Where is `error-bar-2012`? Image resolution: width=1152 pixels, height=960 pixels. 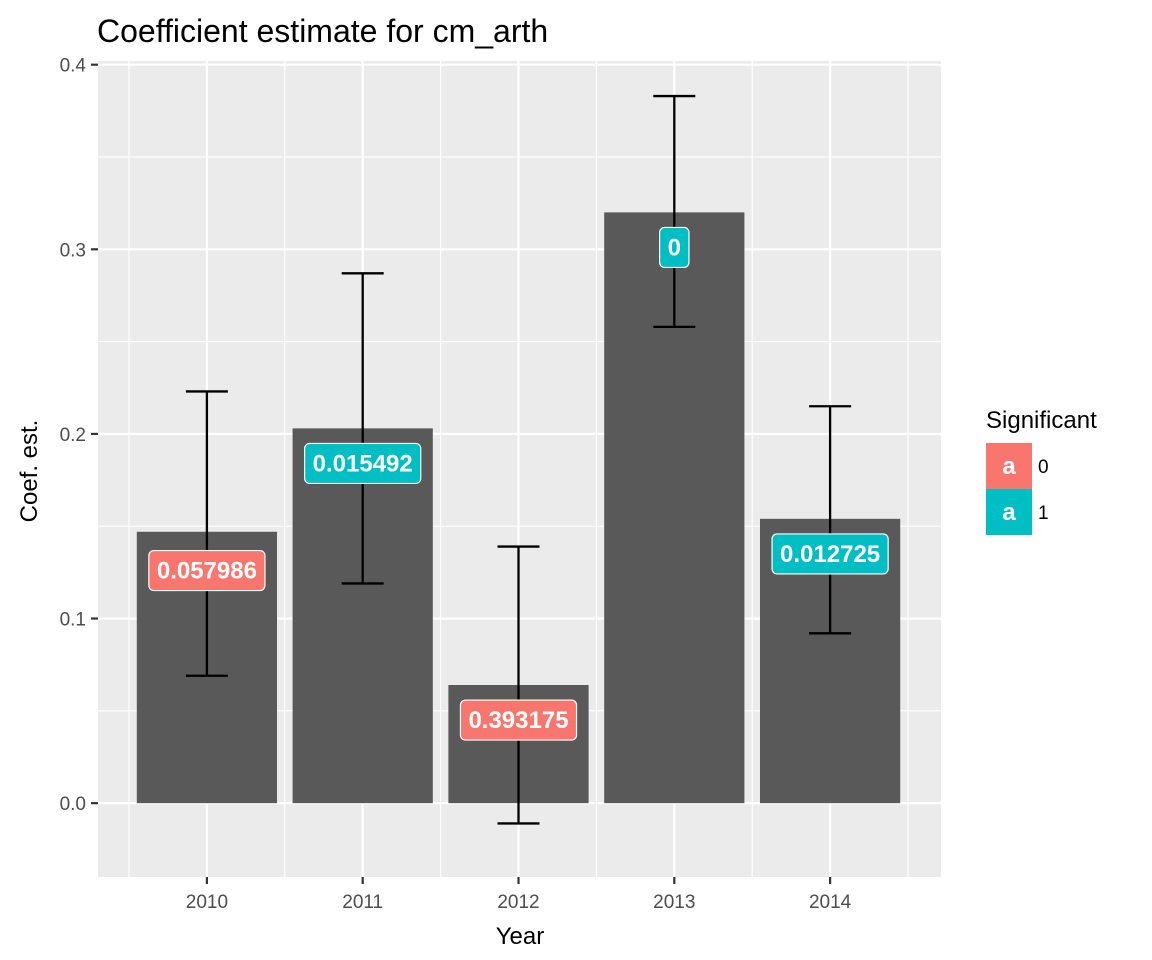 error-bar-2012 is located at coordinates (518, 685).